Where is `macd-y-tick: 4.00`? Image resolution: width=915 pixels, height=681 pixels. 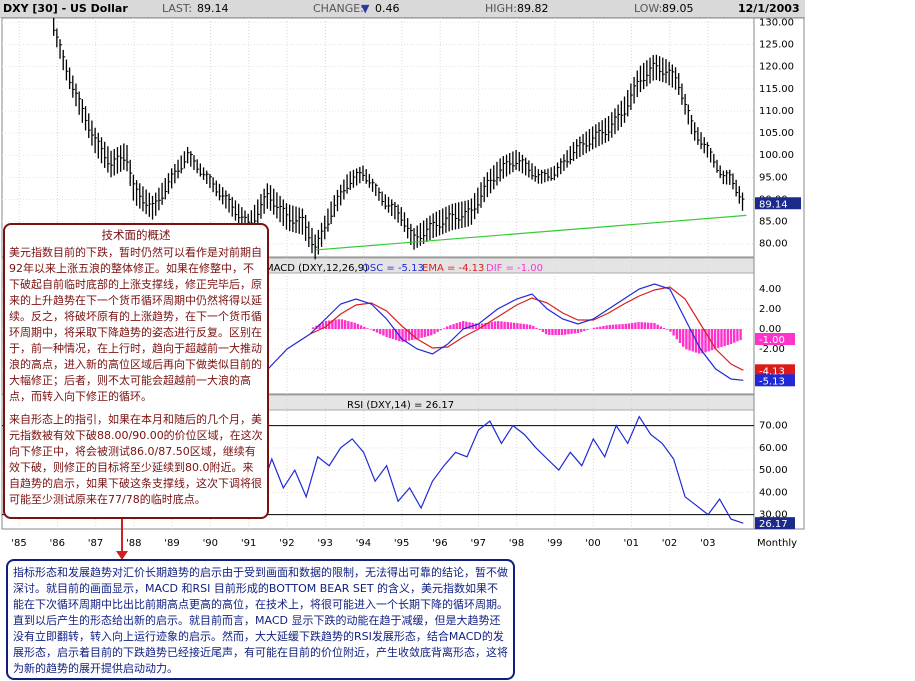
macd-y-tick: 4.00 is located at coordinates (770, 289).